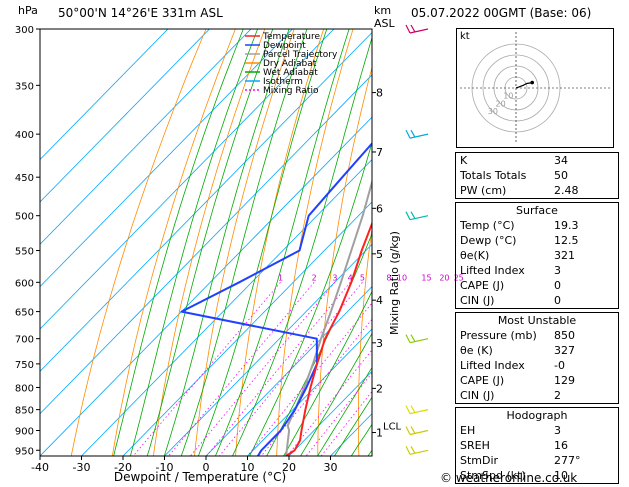 The image size is (629, 487). Describe the element at coordinates (379, 388) in the screenshot. I see `km-tick-label: 2` at that location.